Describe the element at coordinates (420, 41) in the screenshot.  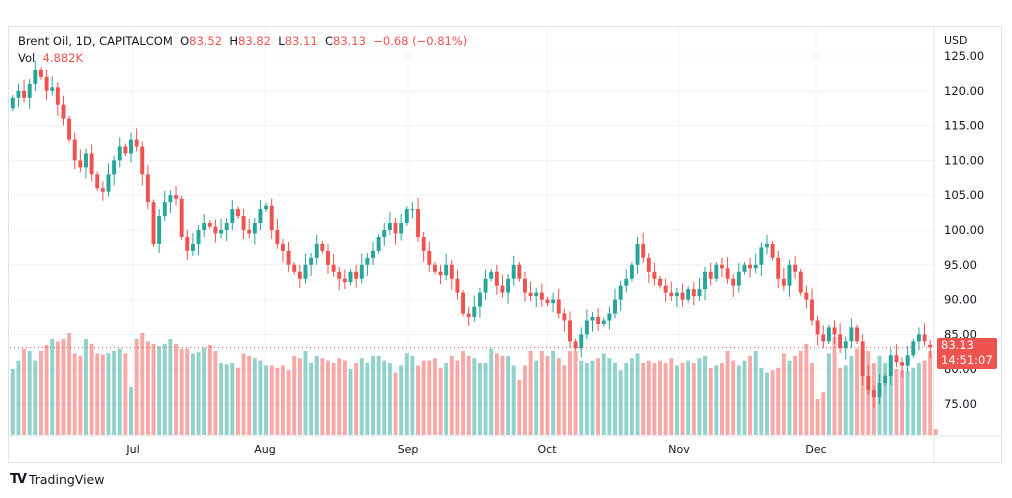
I see `change-value: −0.68 (−0.81%)` at that location.